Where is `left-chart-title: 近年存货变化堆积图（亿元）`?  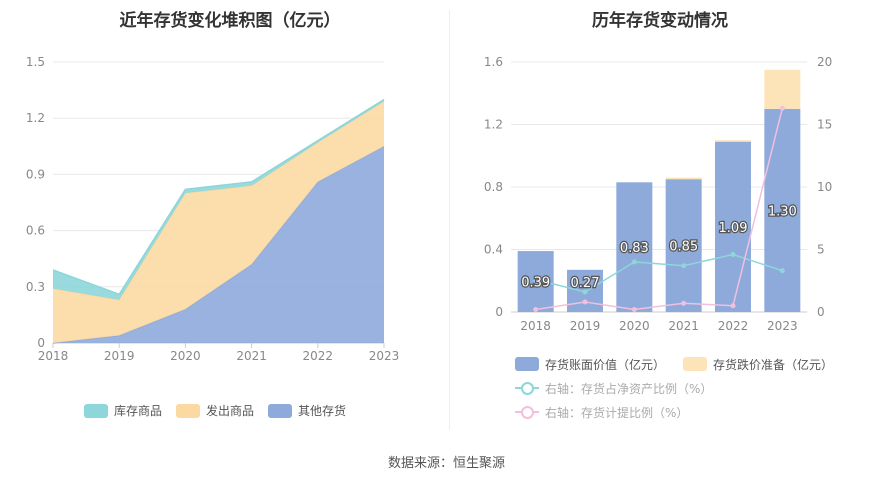 left-chart-title: 近年存货变化堆积图（亿元） is located at coordinates (230, 21).